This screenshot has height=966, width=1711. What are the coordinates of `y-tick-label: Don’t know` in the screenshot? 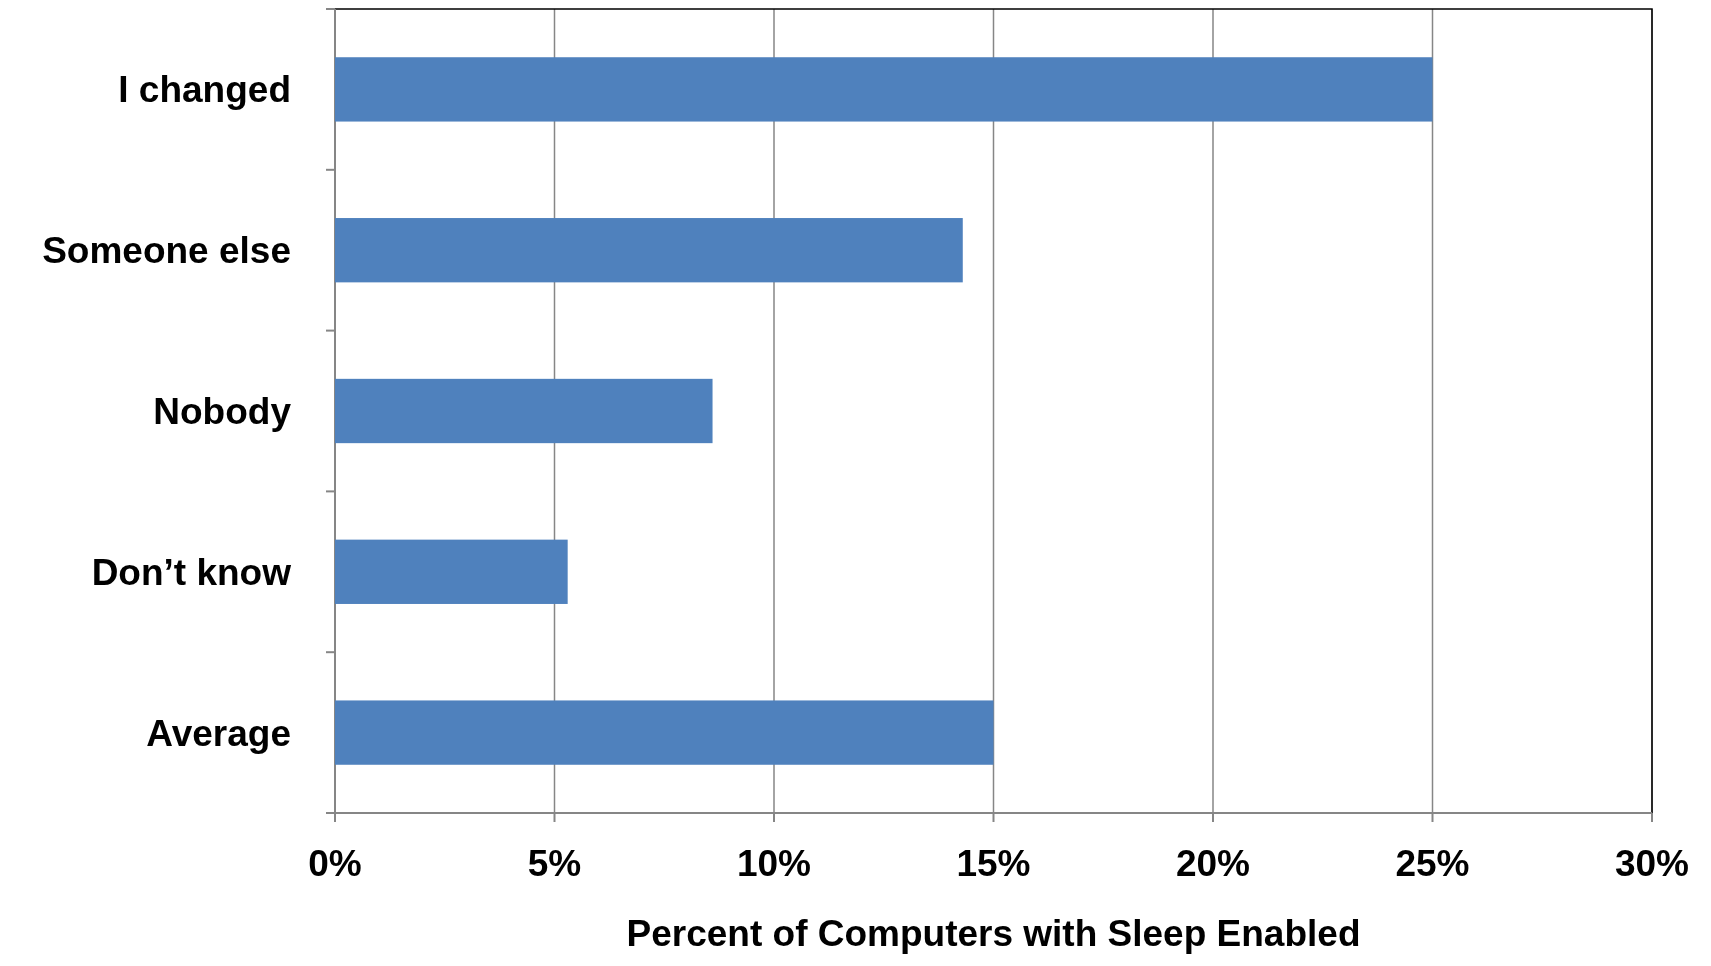 It's located at (191, 572).